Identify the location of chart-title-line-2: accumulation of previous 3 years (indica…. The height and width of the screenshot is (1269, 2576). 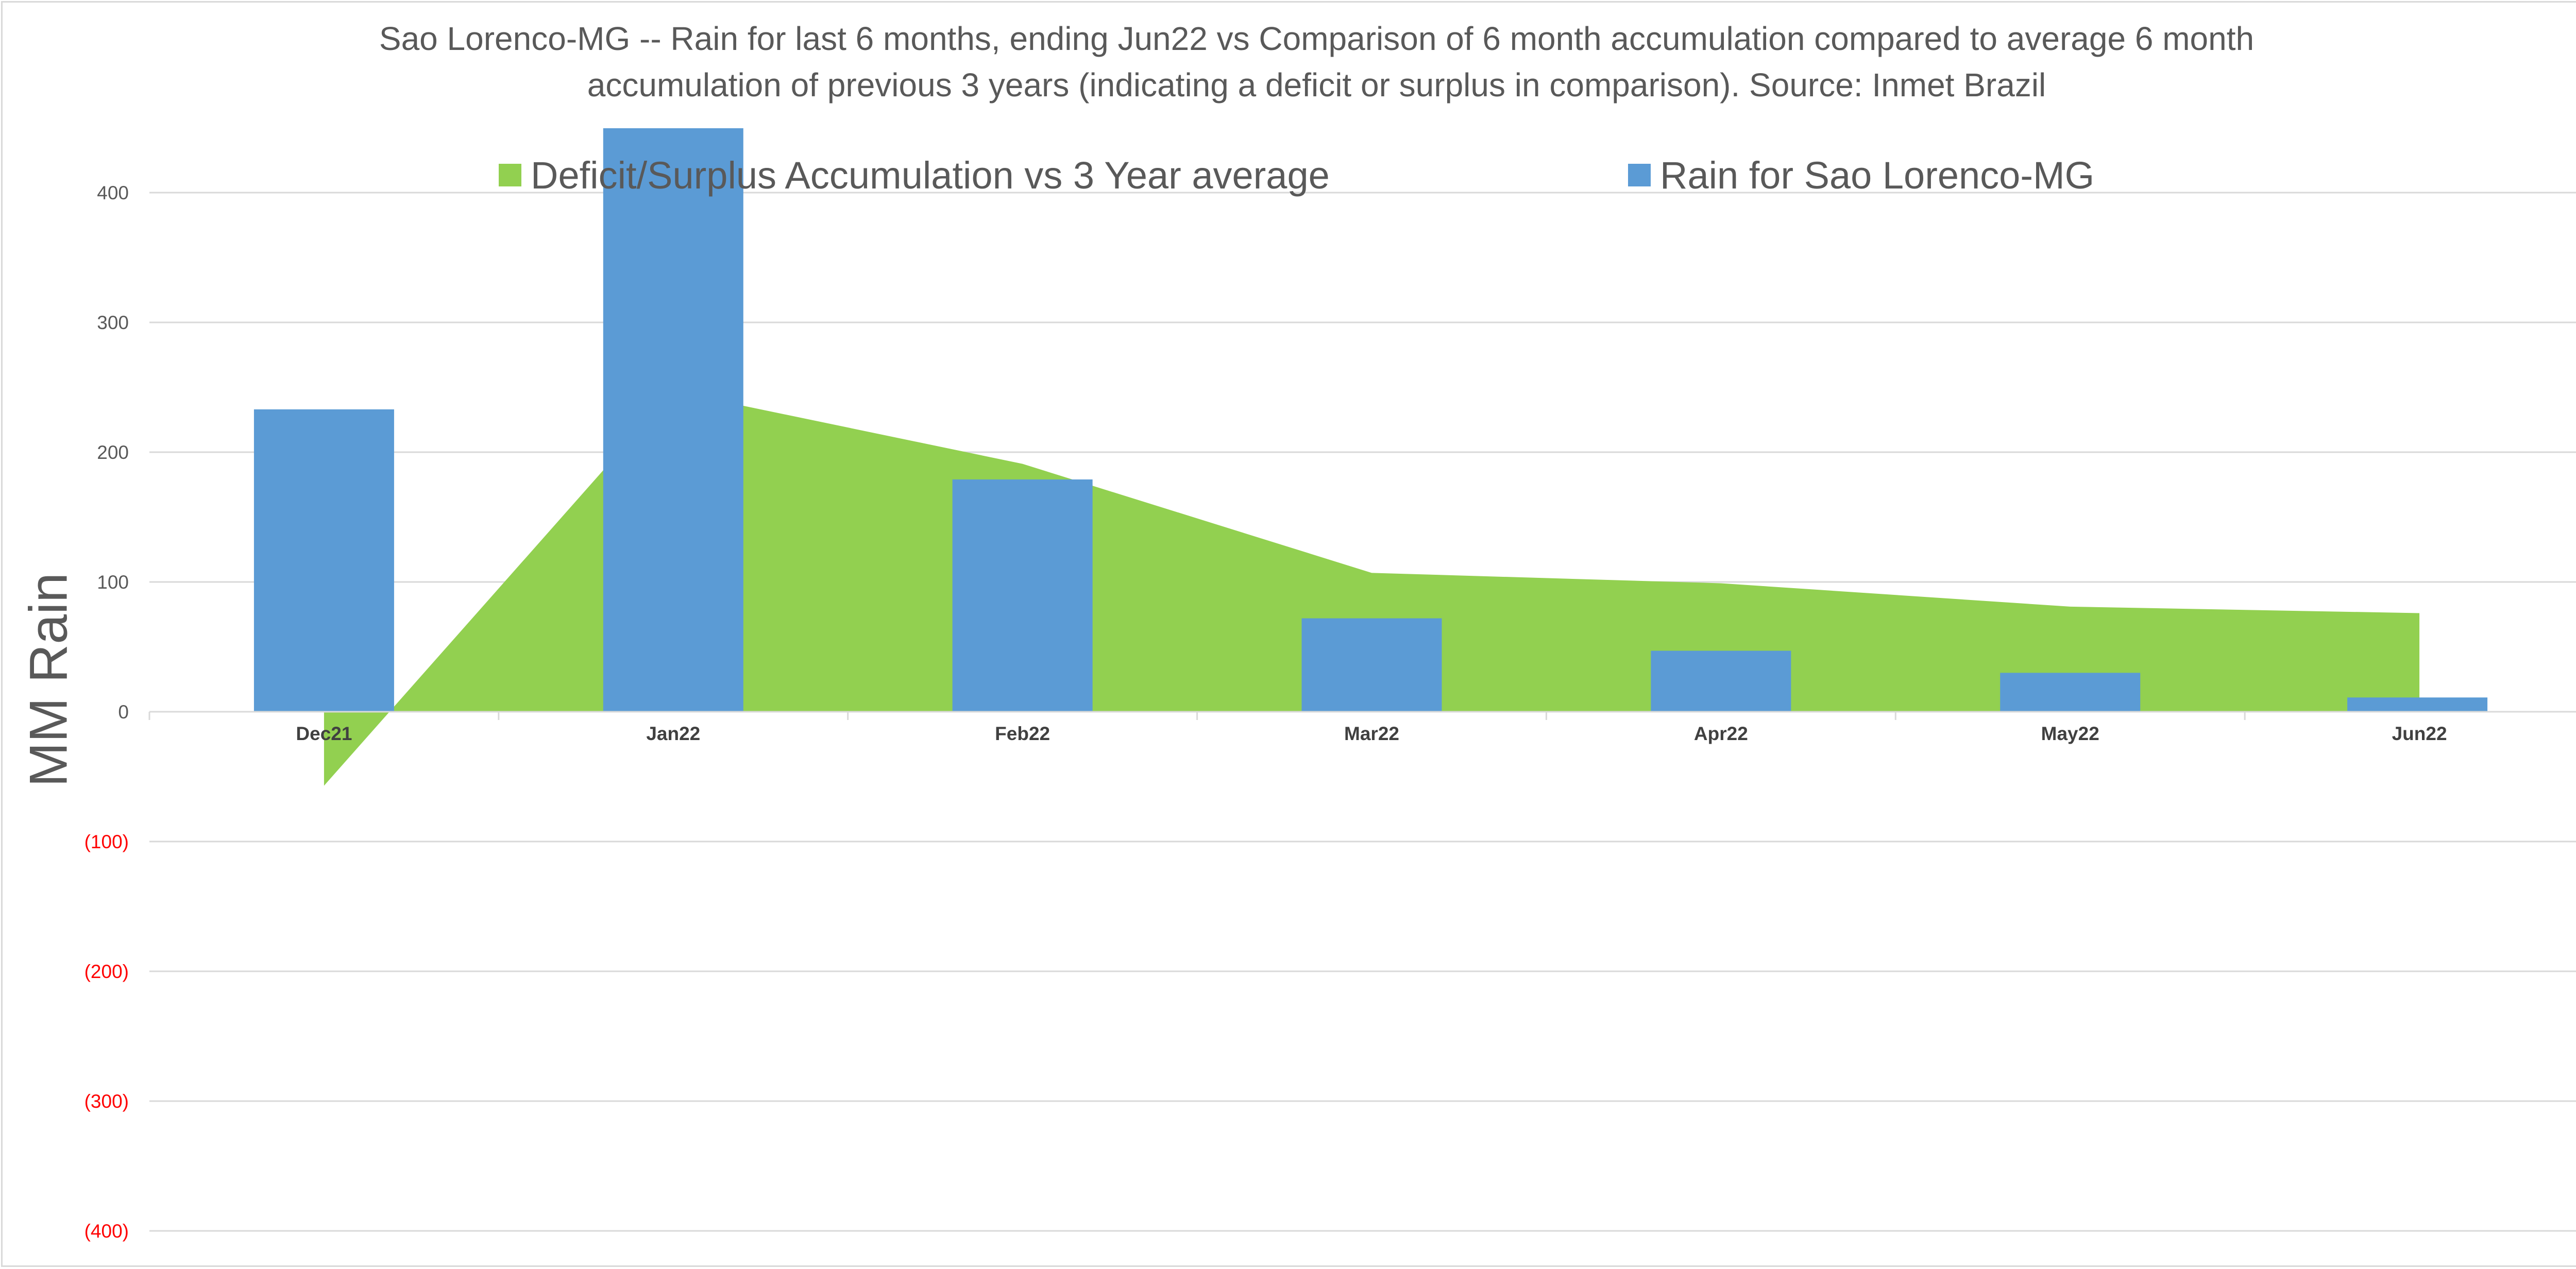
(1316, 85).